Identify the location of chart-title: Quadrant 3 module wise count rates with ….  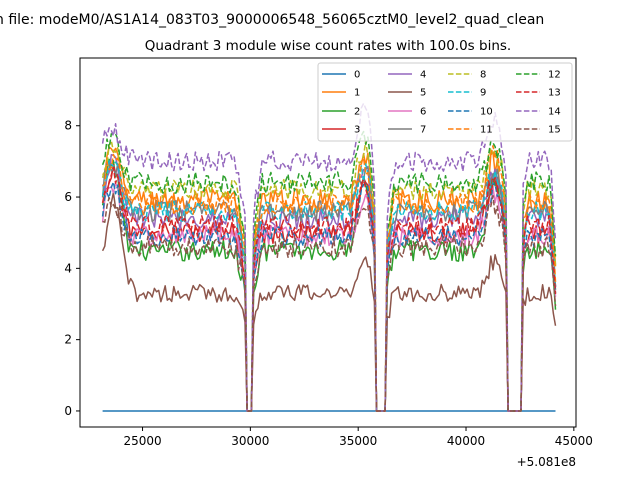
(328, 46).